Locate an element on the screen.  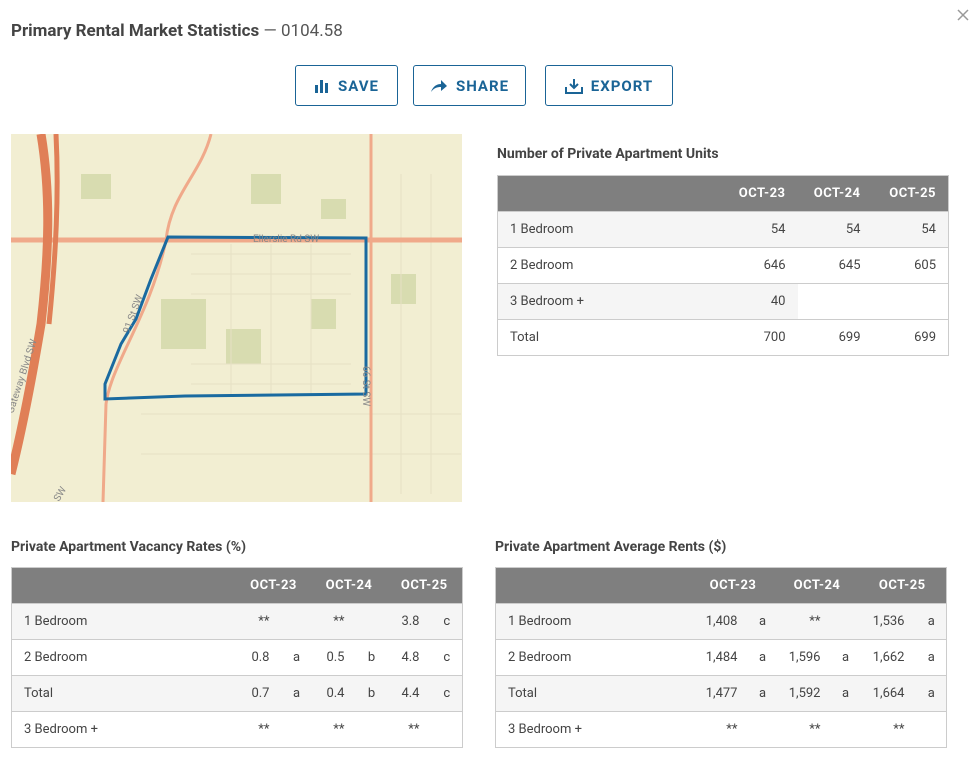
cell-value: 0.7 is located at coordinates (258, 693).